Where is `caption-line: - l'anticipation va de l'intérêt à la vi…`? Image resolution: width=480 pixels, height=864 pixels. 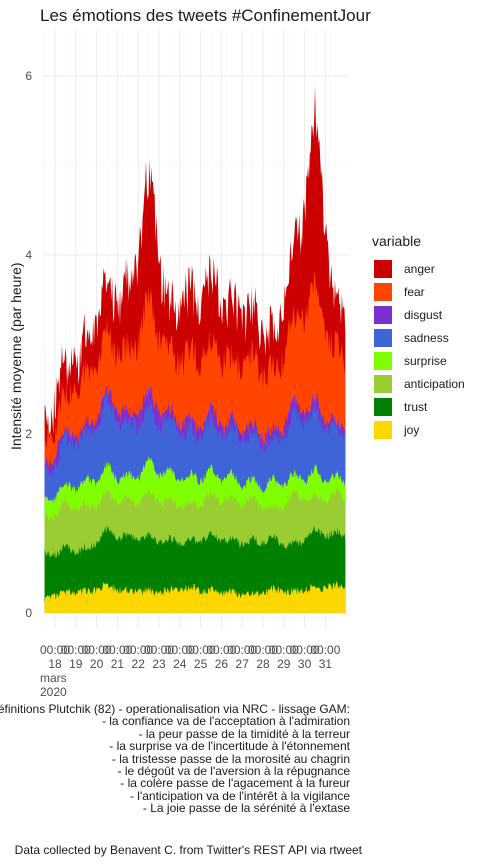
caption-line: - l'anticipation va de l'intérêt à la vi… is located at coordinates (239, 795).